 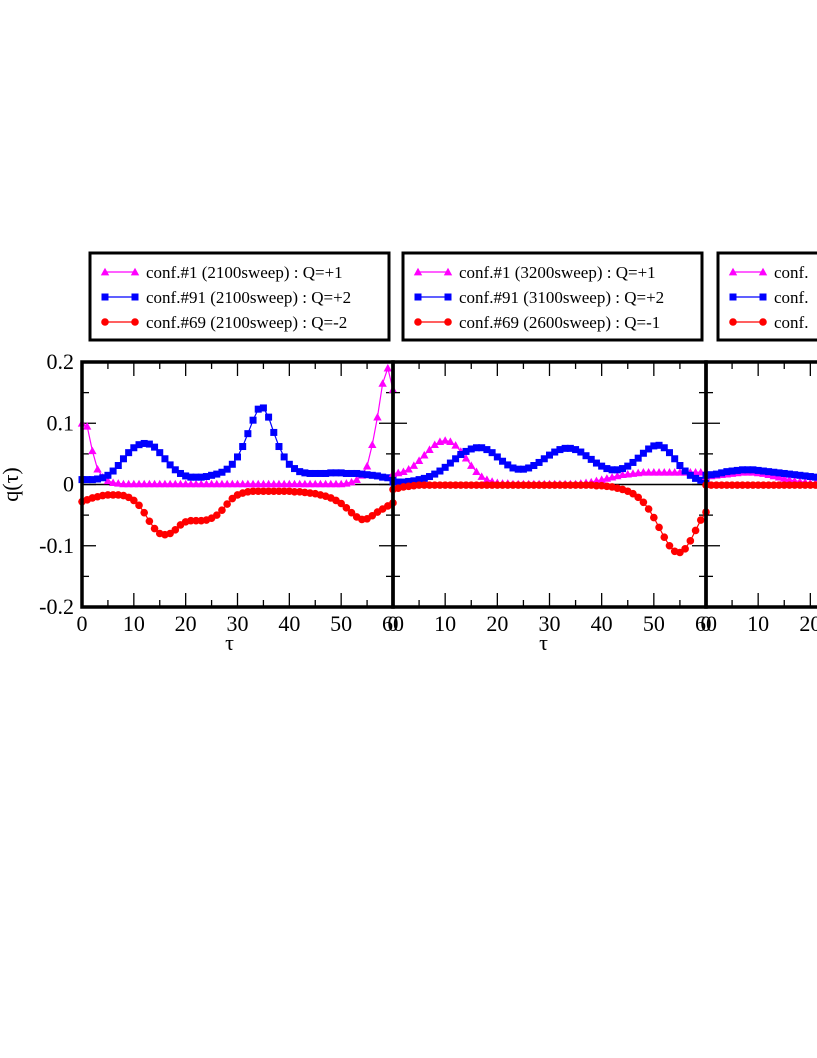 What do you see at coordinates (808, 623) in the screenshot?
I see `x-tick-label: 20` at bounding box center [808, 623].